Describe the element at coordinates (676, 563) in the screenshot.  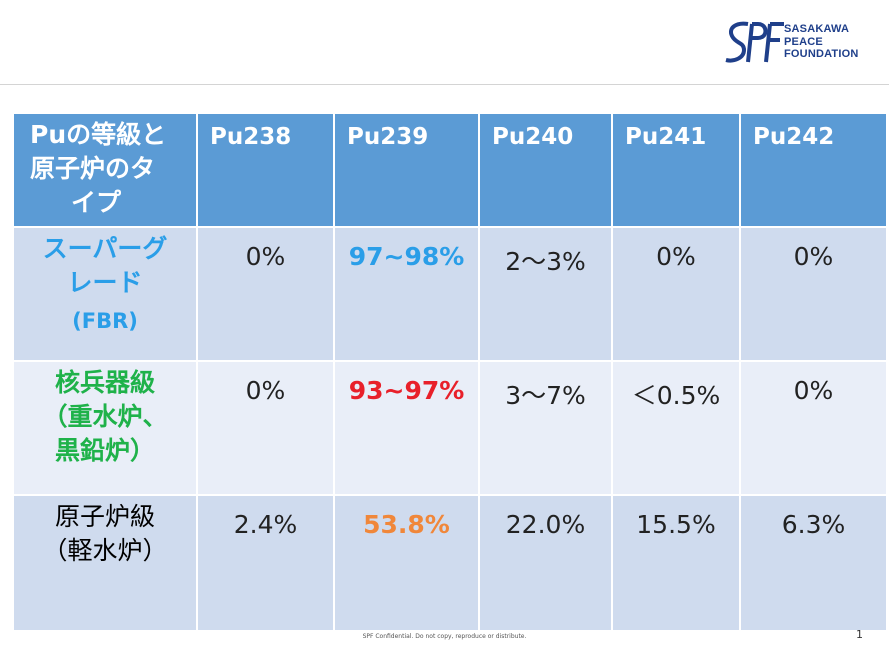
I see `cell-value: 15.5%` at that location.